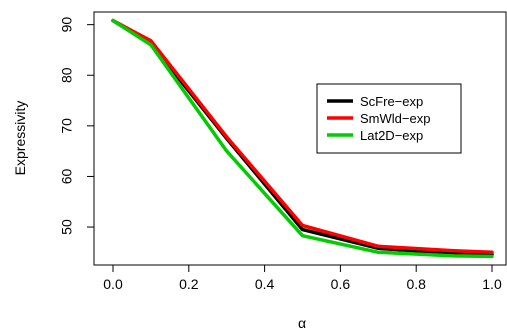 The height and width of the screenshot is (333, 507). Describe the element at coordinates (391, 135) in the screenshot. I see `legend-label-2: Lat2D−exp` at that location.